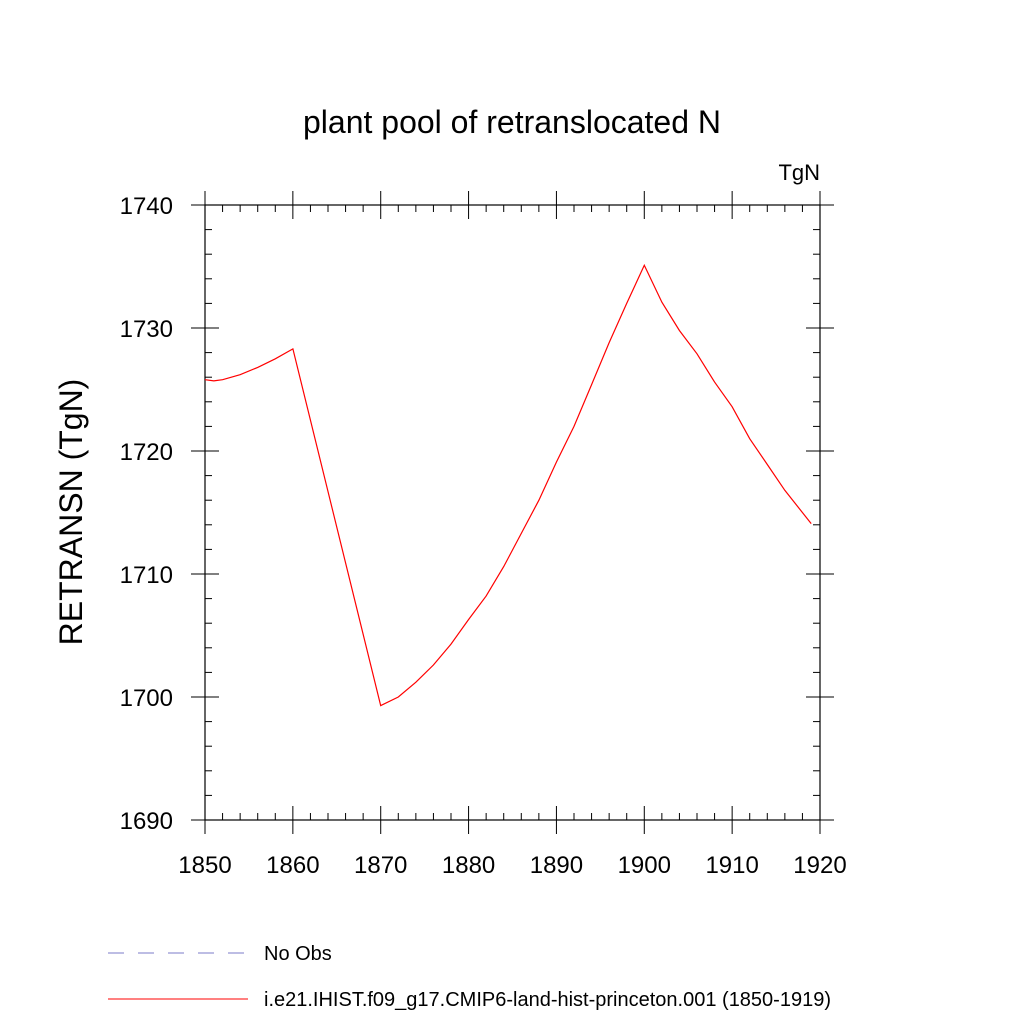 Image resolution: width=1024 pixels, height=1024 pixels. What do you see at coordinates (731, 865) in the screenshot?
I see `x-tick-label: 1910` at bounding box center [731, 865].